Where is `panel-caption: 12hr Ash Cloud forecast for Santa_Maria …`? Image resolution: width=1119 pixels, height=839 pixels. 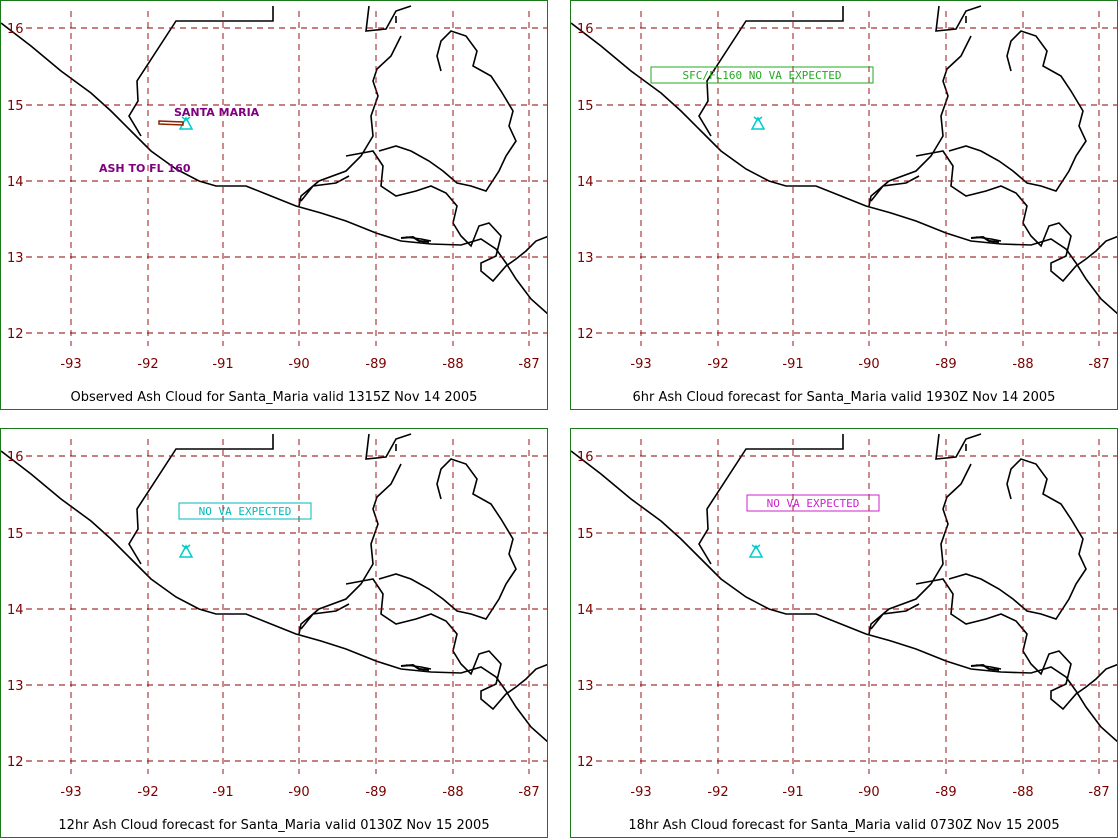 panel-caption: 12hr Ash Cloud forecast for Santa_Maria … is located at coordinates (274, 825).